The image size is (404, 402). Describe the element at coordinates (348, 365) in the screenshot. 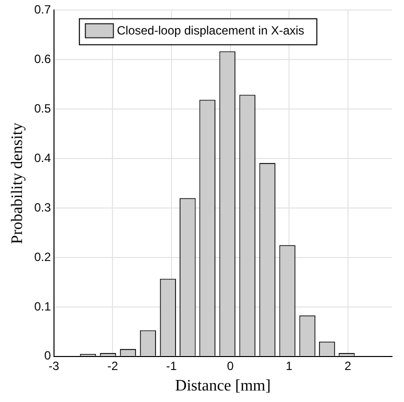

I see `x-tick-label: 2` at that location.